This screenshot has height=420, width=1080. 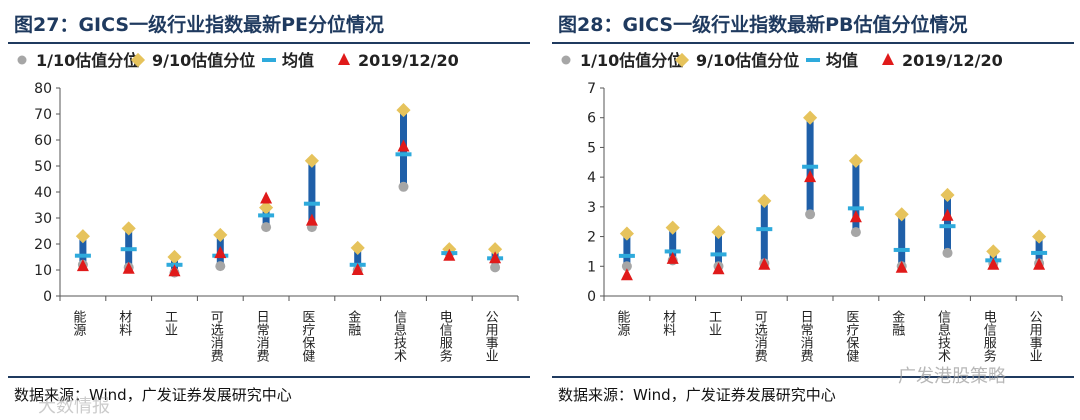 I want to click on pb-chart-source: 数据来源：Wind，广发证券发展研究中心, so click(x=697, y=395).